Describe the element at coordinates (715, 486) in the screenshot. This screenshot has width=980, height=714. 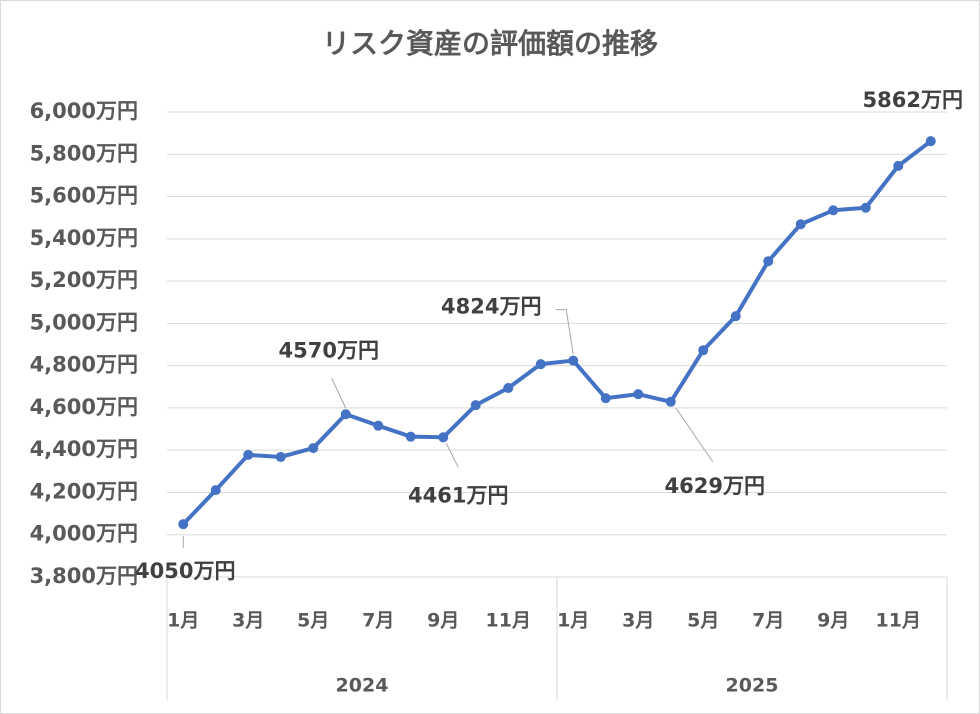
I see `data-label: 4629万円` at that location.